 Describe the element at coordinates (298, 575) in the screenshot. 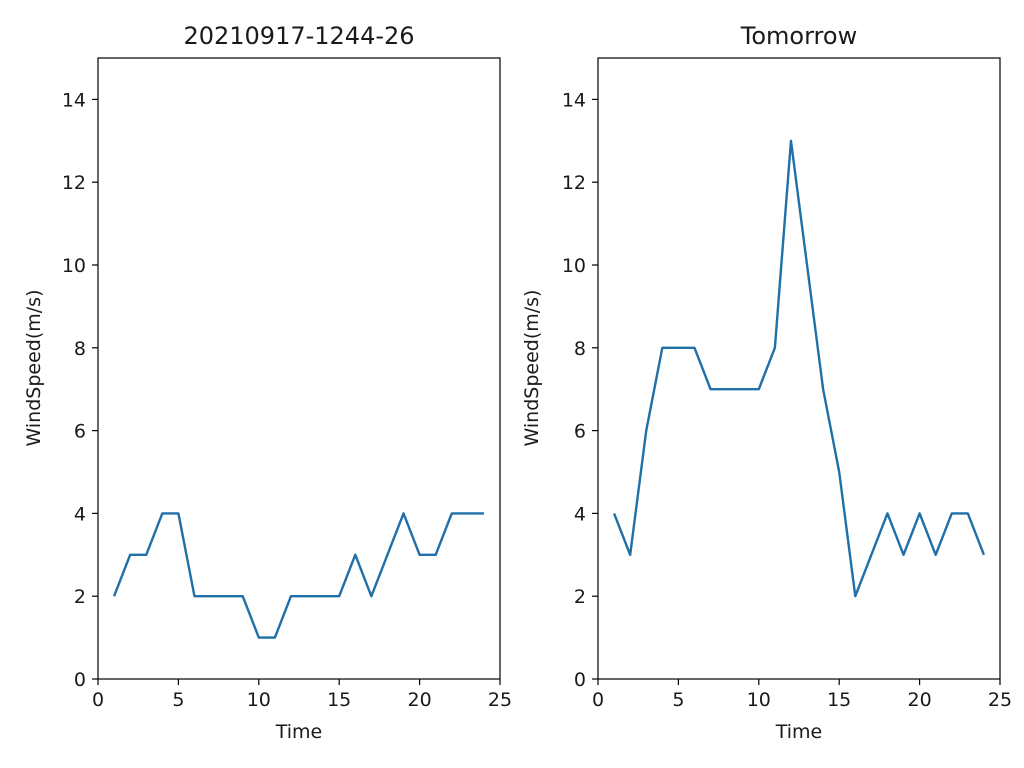

I see `series-line` at that location.